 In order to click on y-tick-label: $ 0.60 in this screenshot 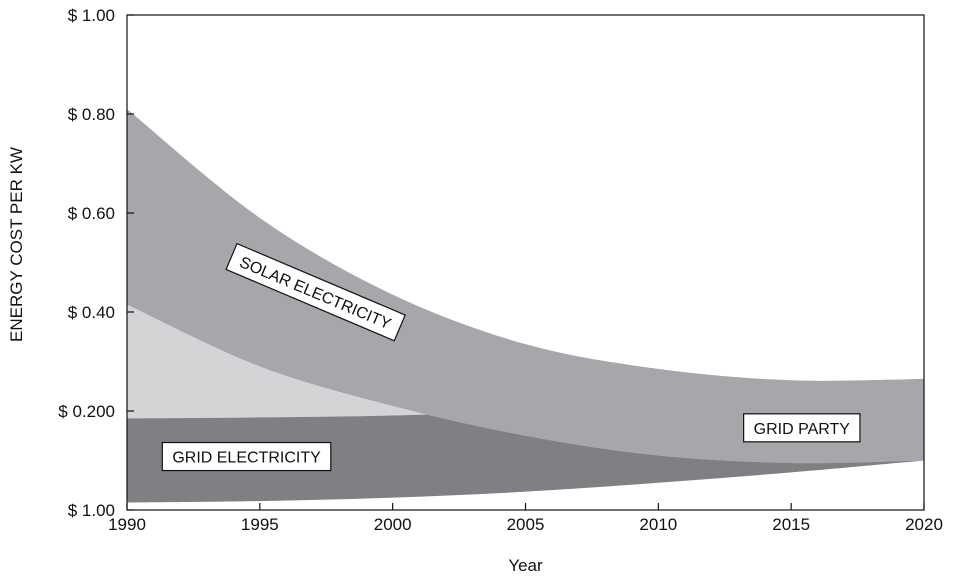, I will do `click(91, 213)`.